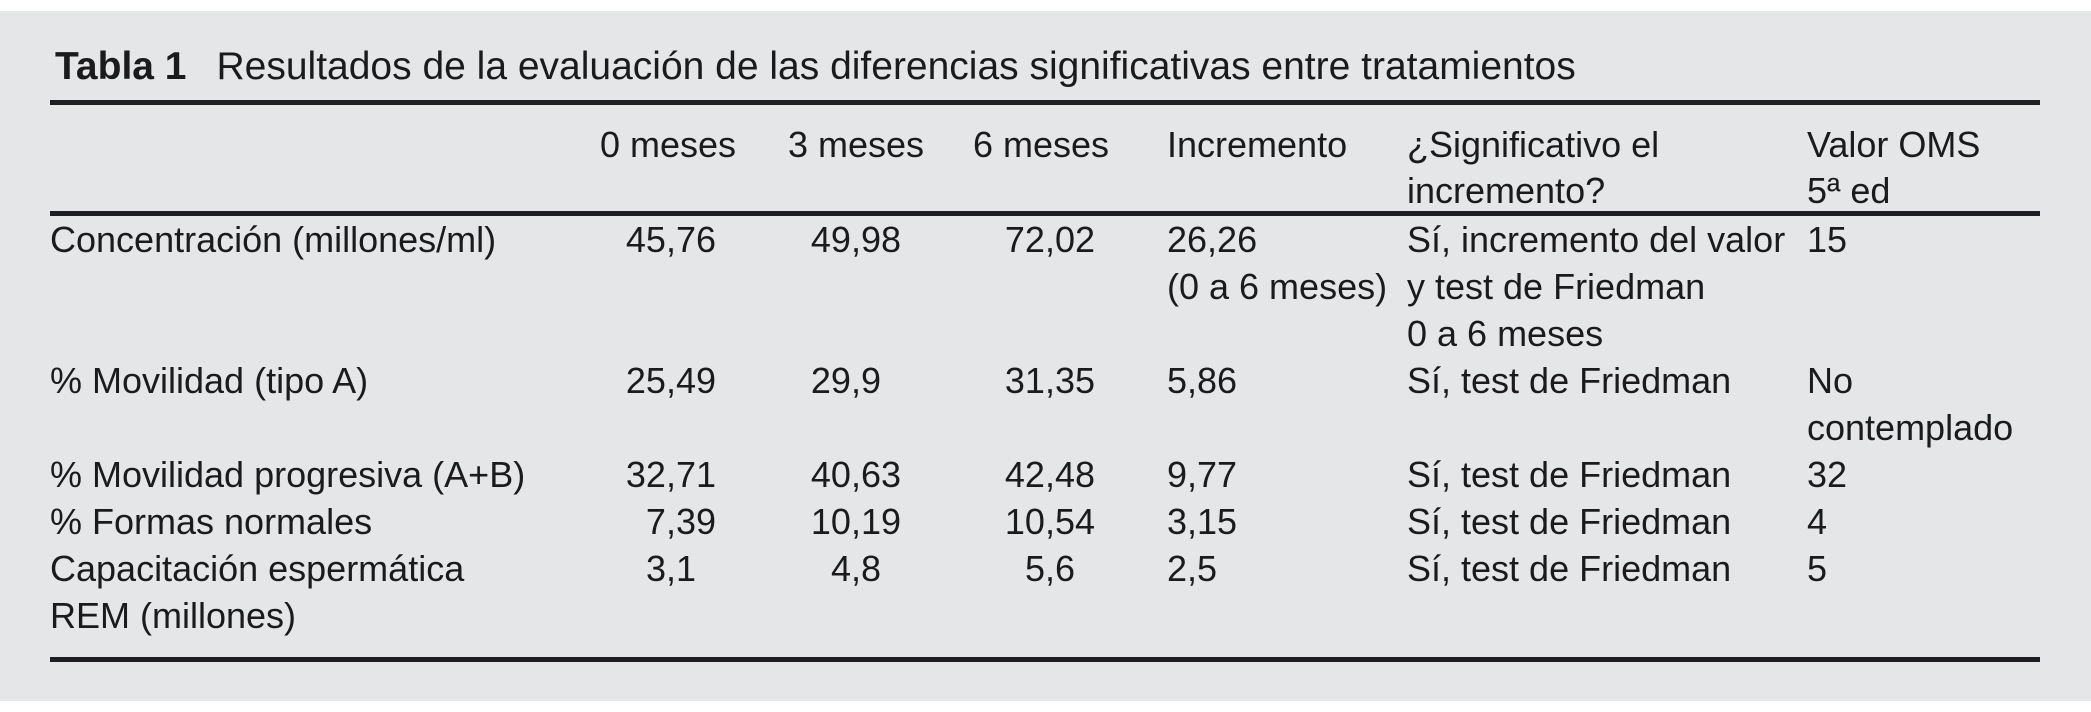  What do you see at coordinates (1049, 521) in the screenshot?
I see `value-6-meses: 10,54` at bounding box center [1049, 521].